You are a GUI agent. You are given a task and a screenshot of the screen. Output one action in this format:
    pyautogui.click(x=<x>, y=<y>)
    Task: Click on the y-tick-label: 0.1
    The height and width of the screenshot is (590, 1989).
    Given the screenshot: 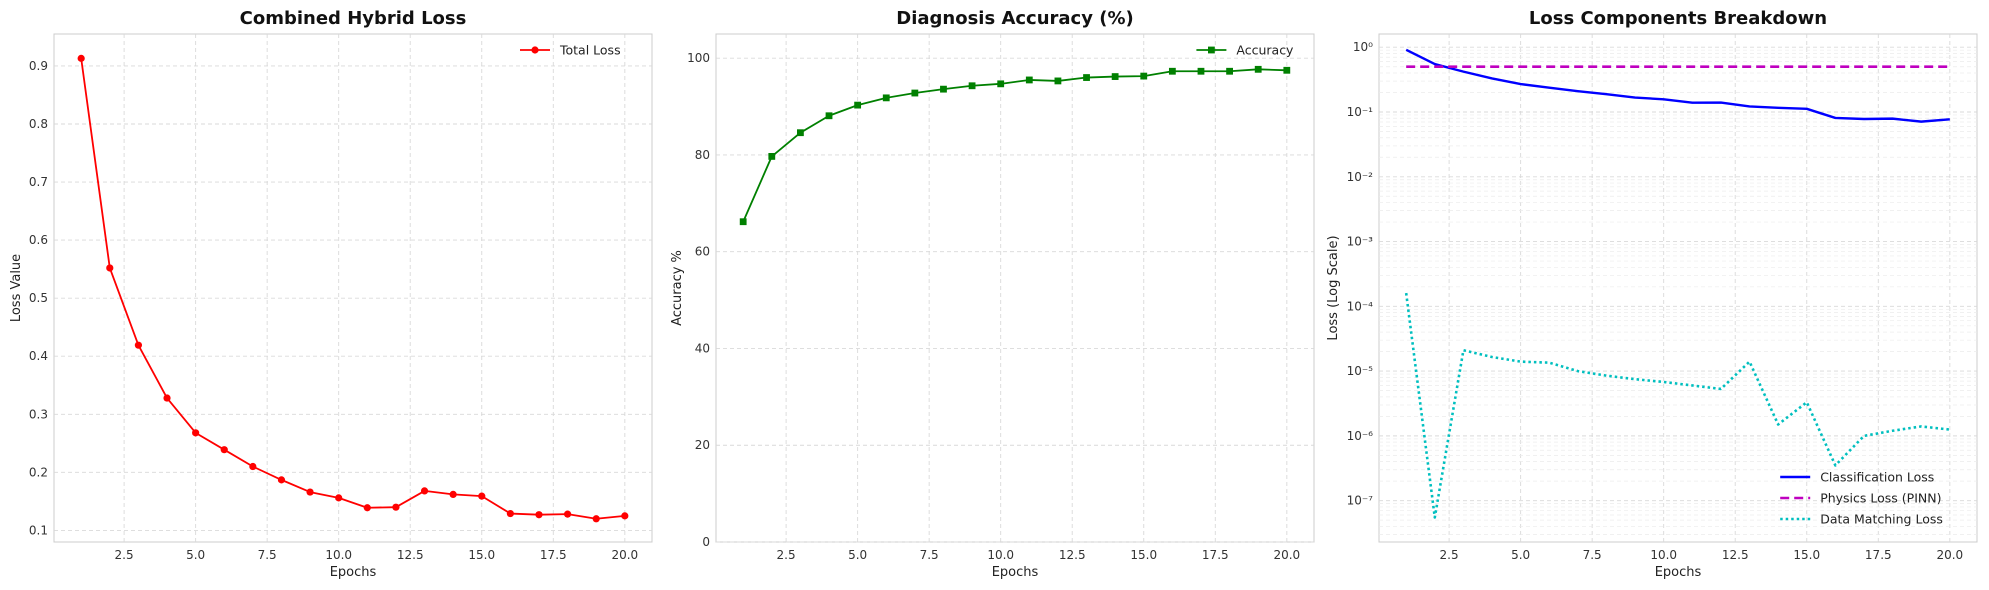 What is the action you would take?
    pyautogui.click(x=38, y=530)
    